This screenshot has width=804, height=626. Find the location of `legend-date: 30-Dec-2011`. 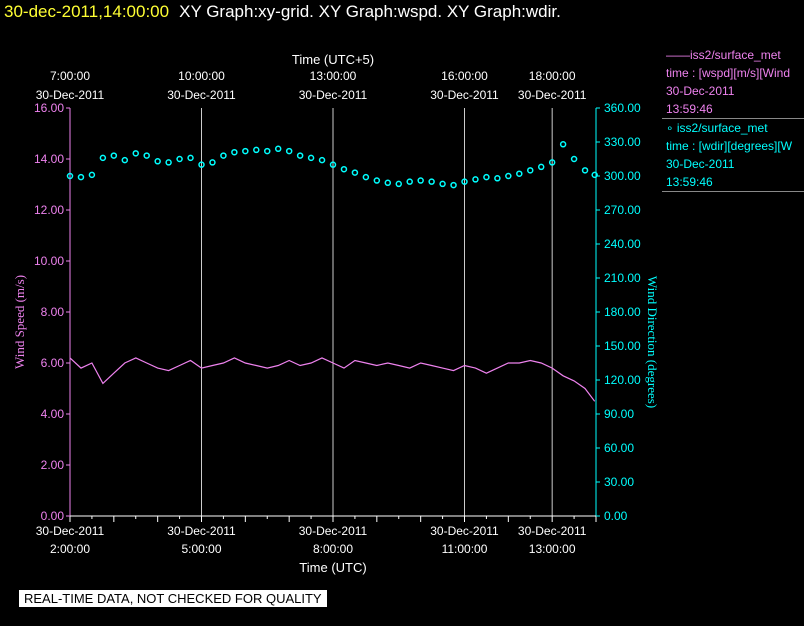

legend-date: 30-Dec-2011 is located at coordinates (700, 91).